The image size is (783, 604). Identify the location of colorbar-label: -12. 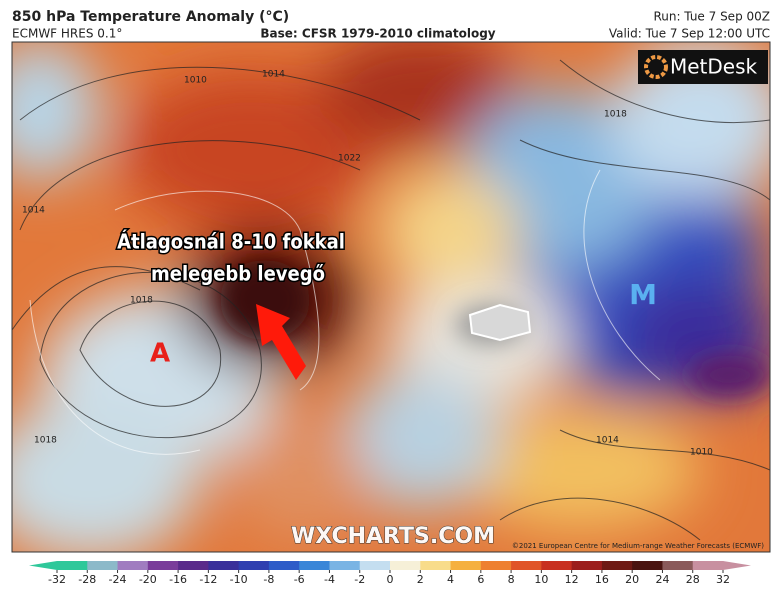
(208, 579).